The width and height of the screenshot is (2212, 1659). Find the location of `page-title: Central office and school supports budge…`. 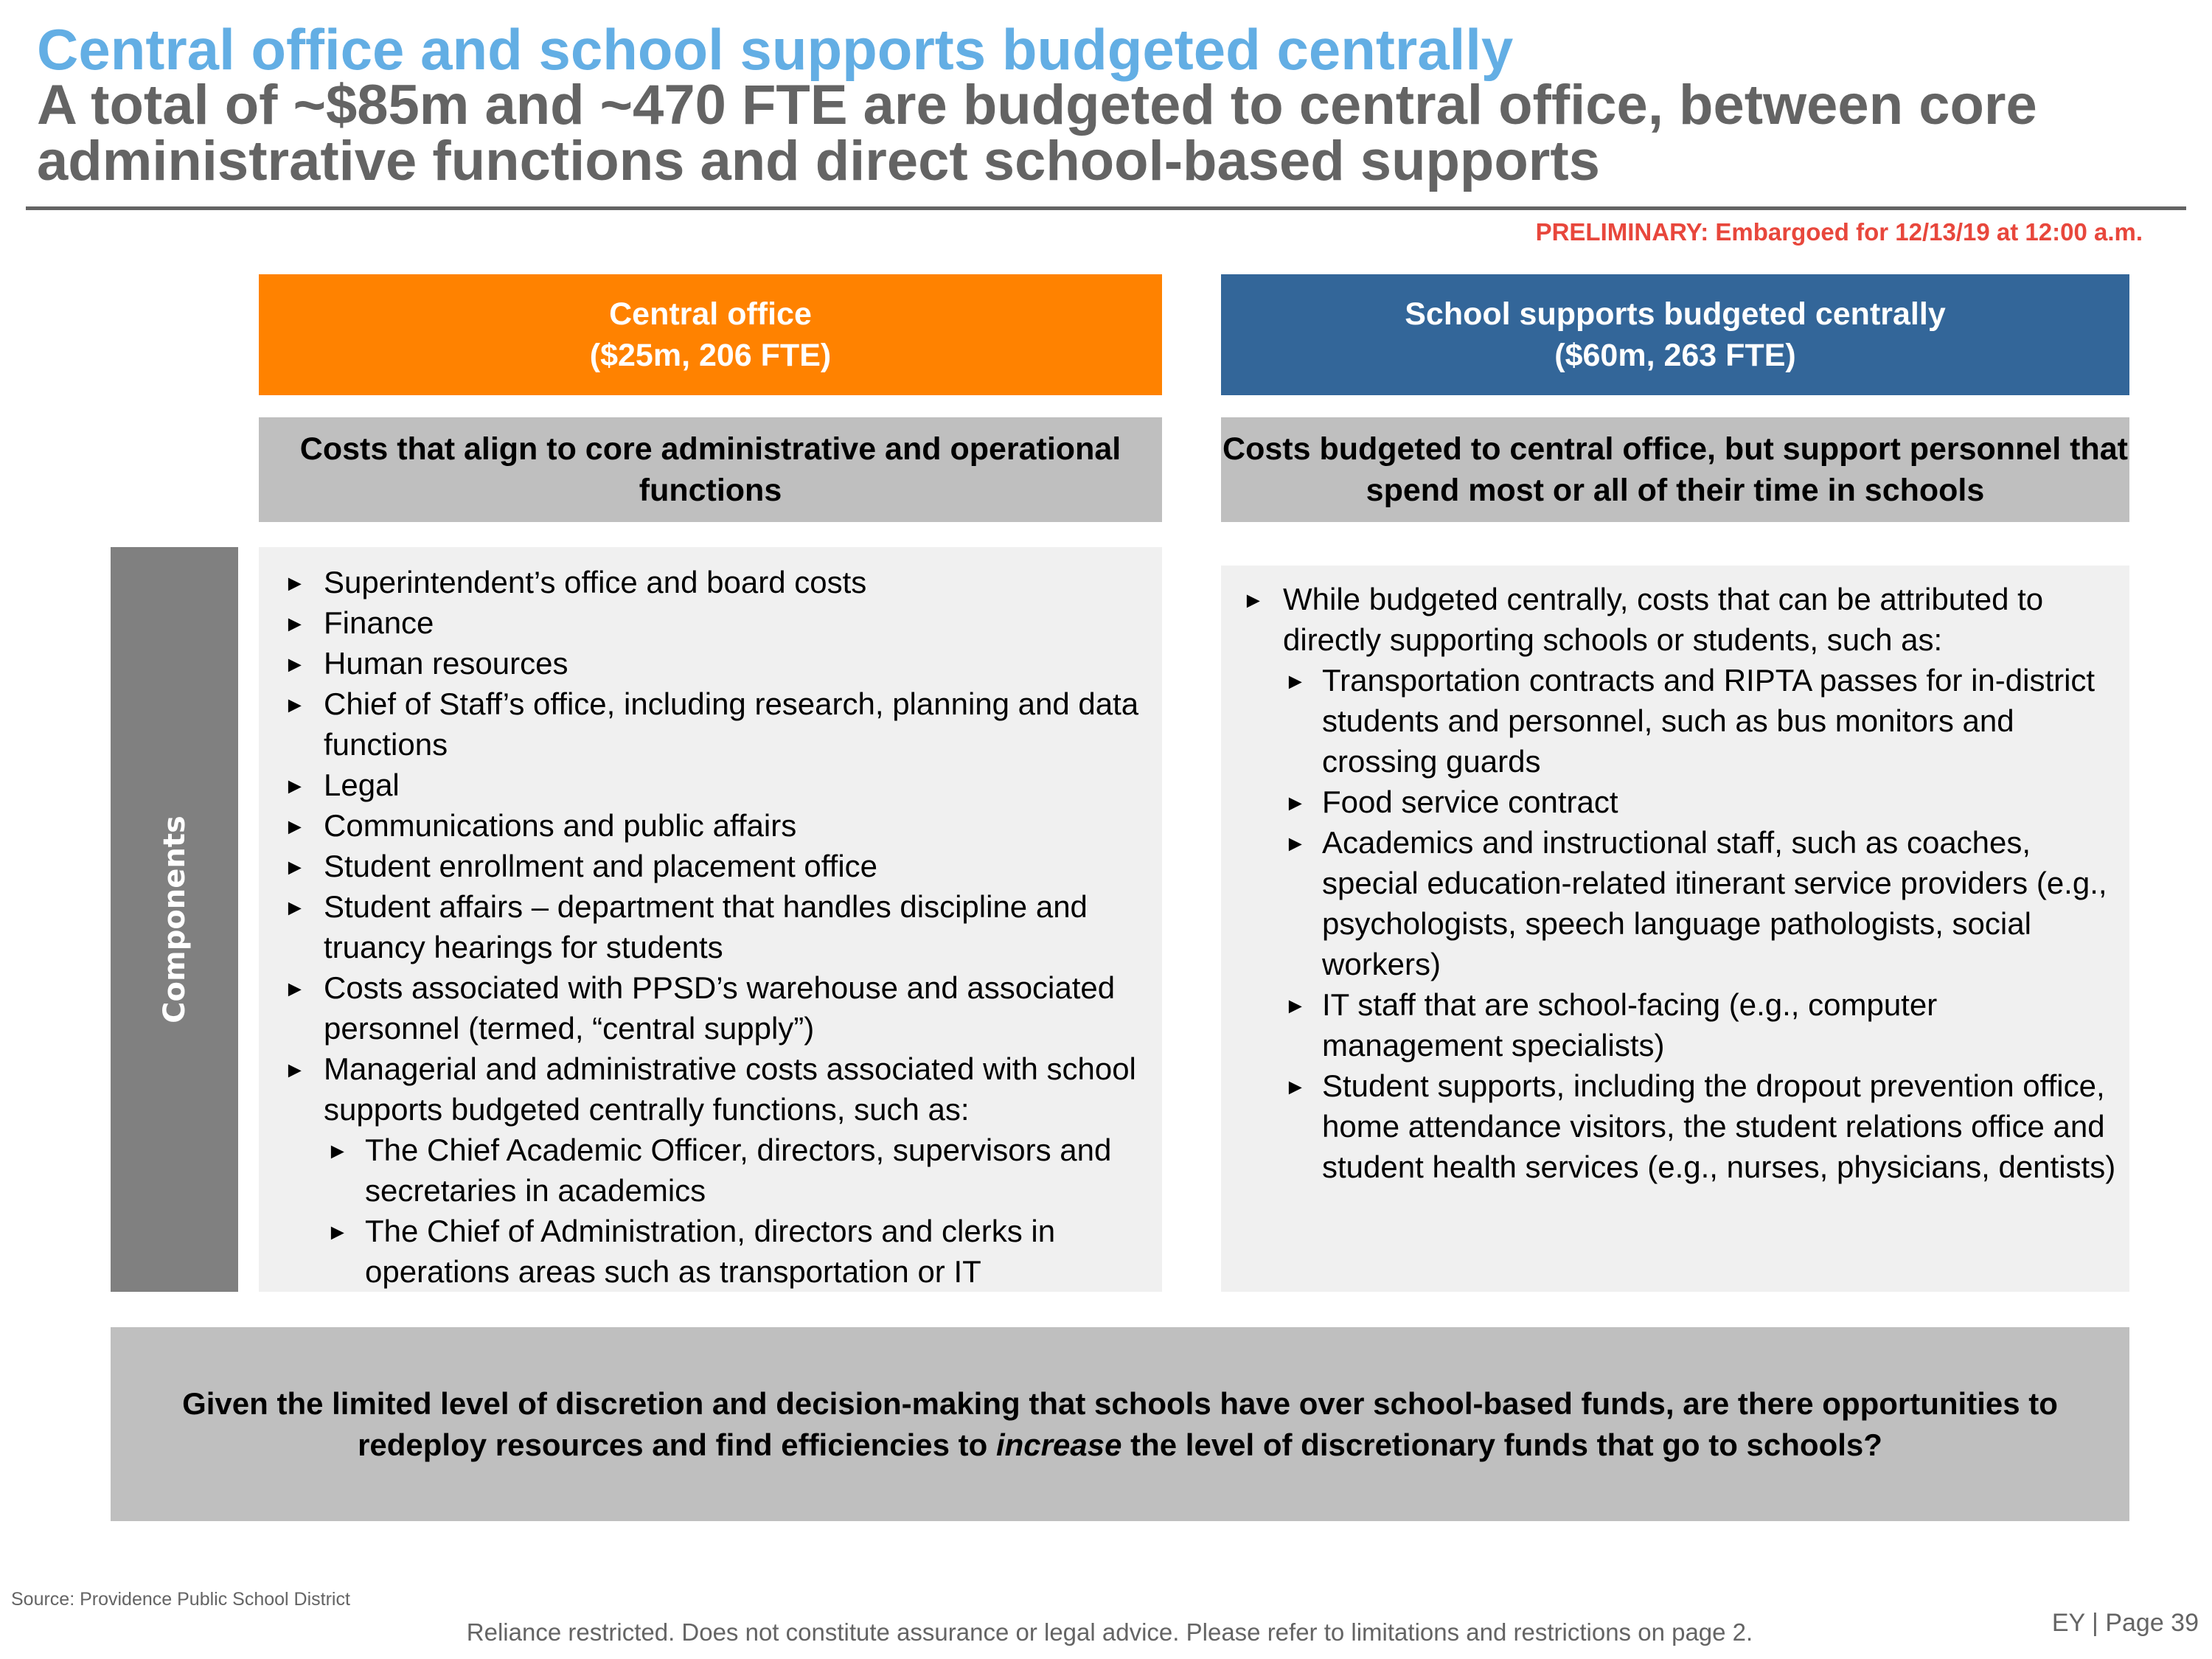

page-title: Central office and school supports budge… is located at coordinates (775, 49).